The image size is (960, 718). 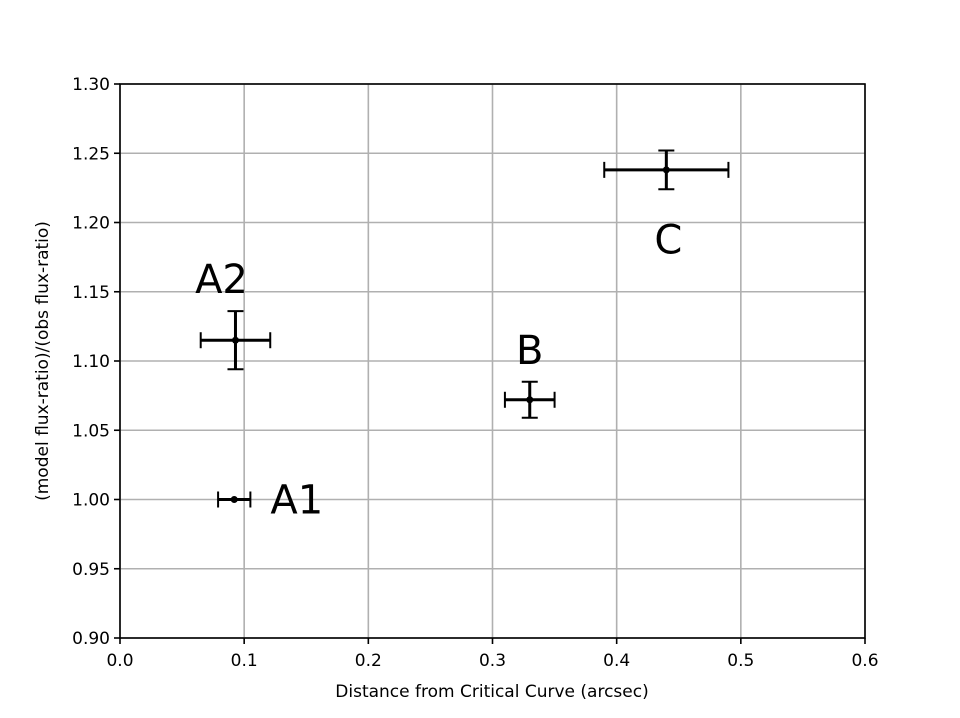 I want to click on y-tick-label: 1.25, so click(x=91, y=154).